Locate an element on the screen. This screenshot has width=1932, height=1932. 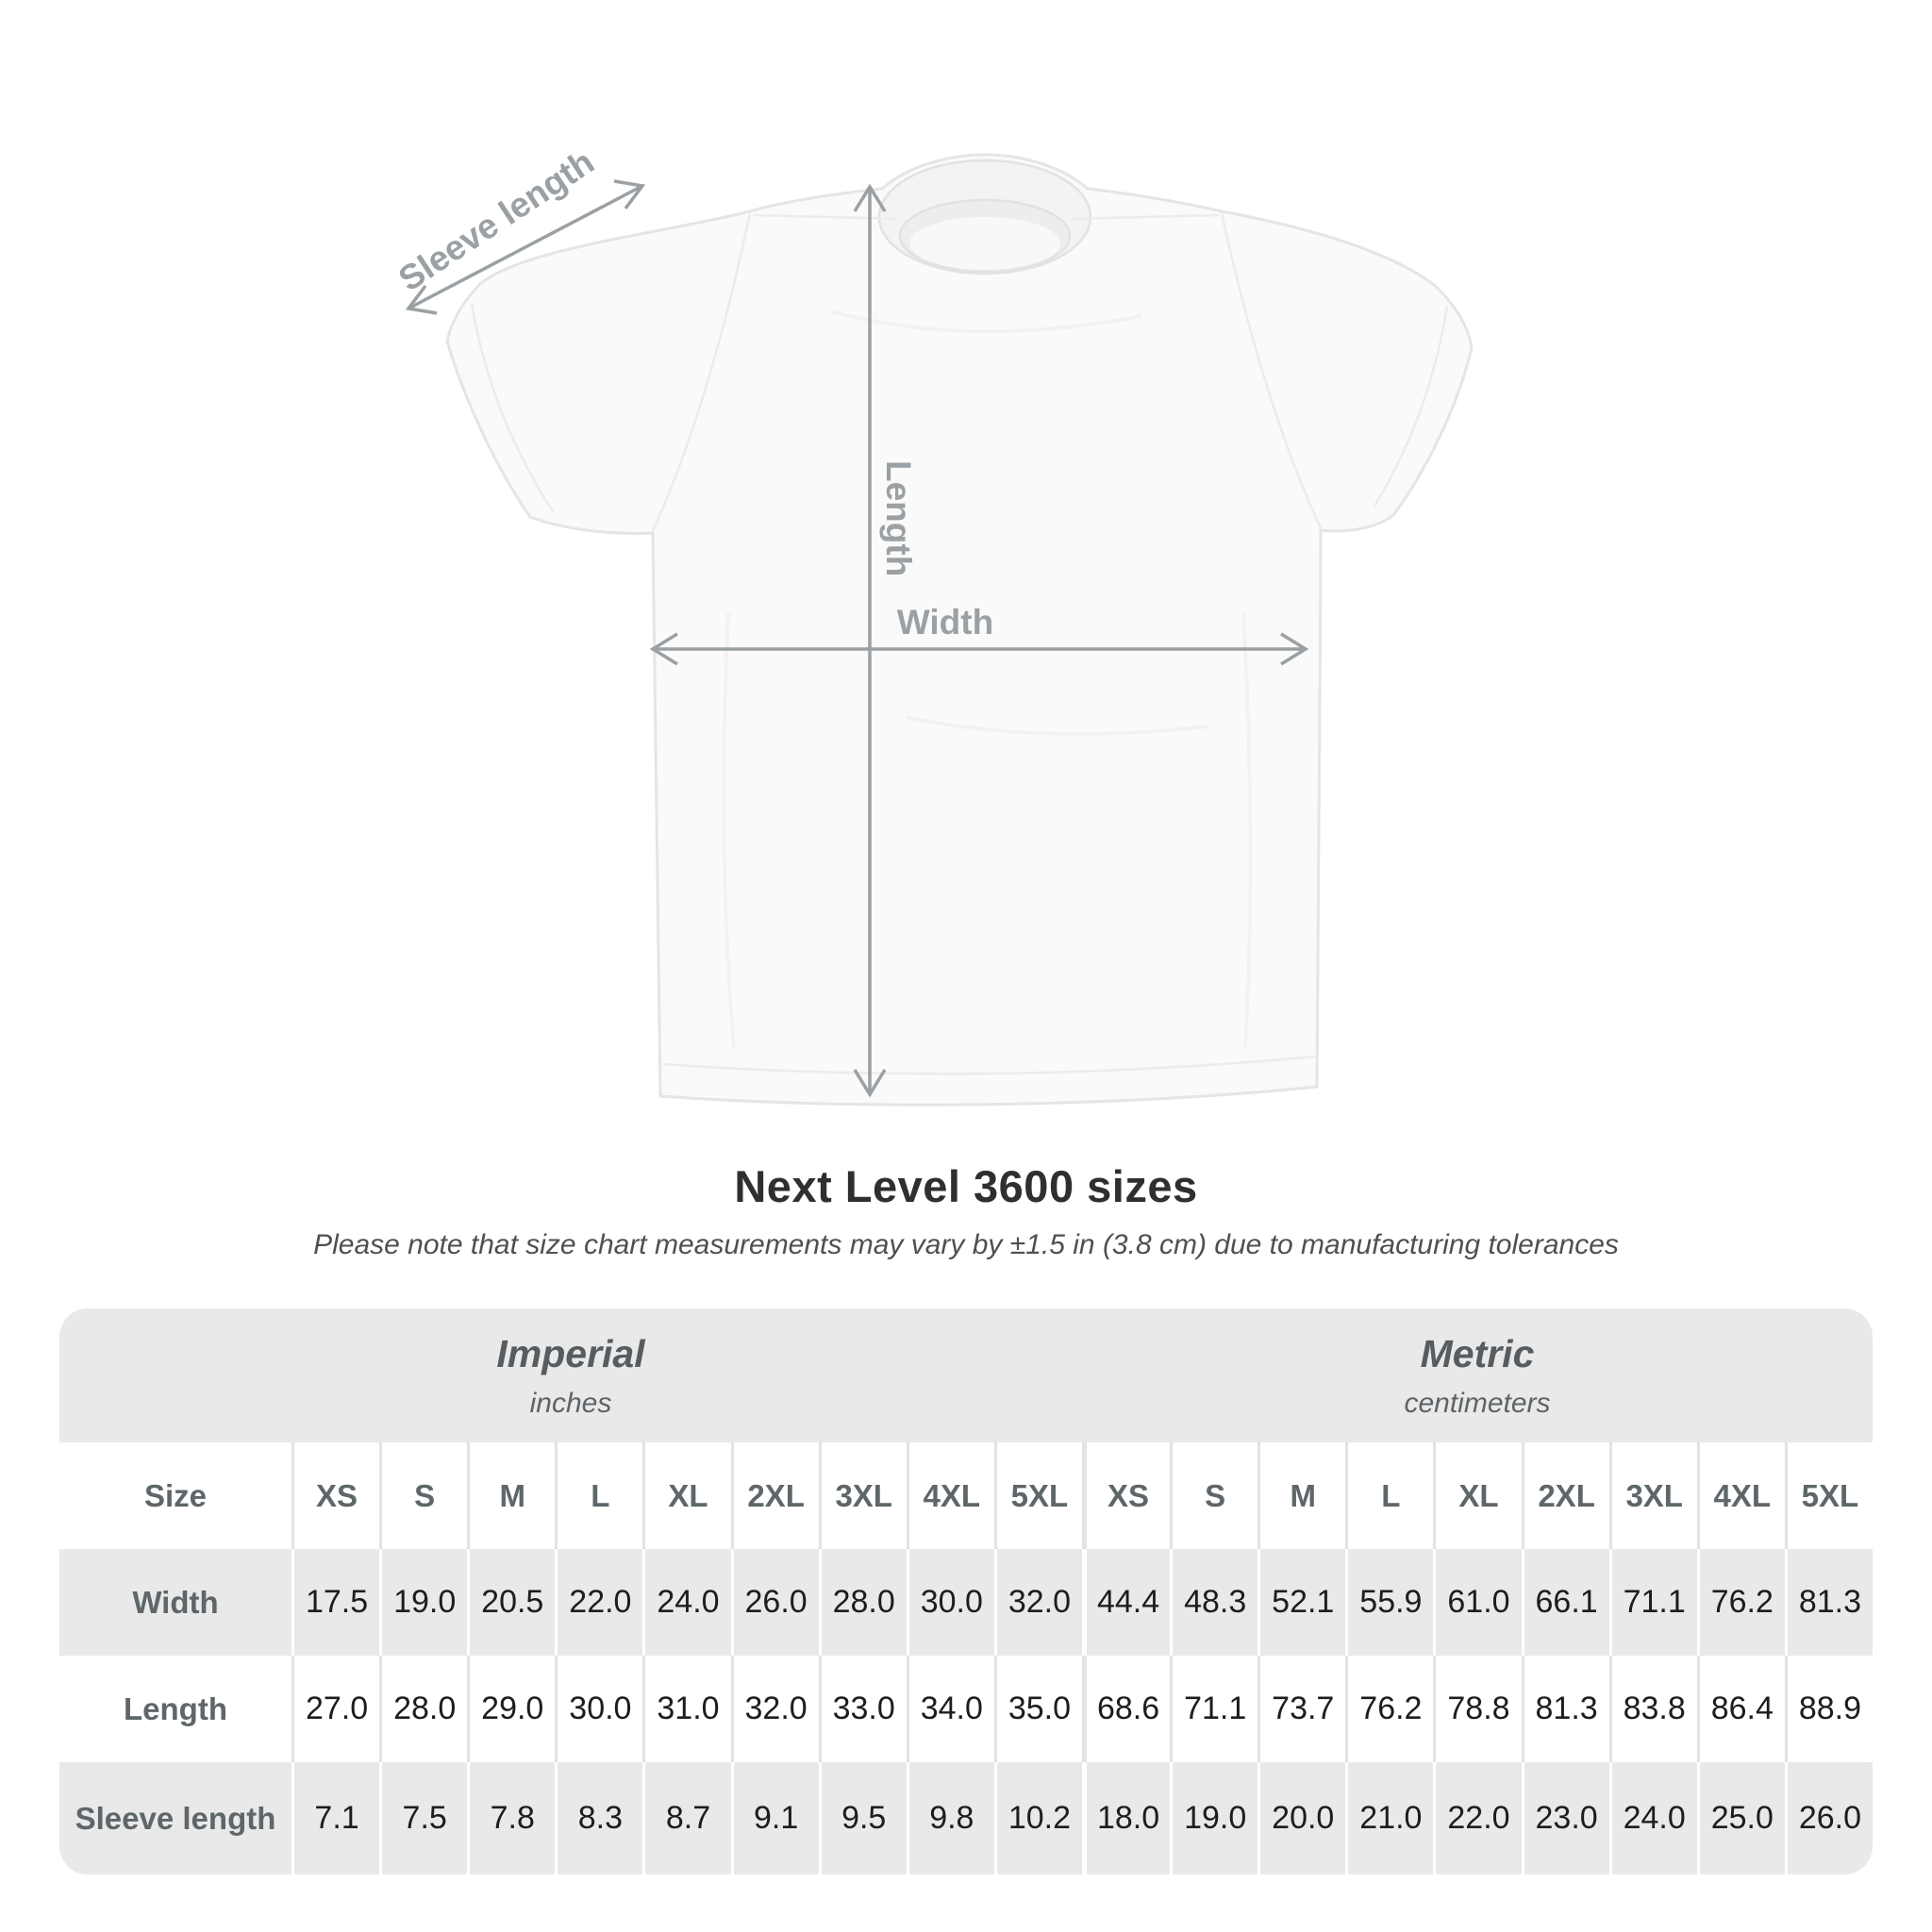
value-cell: 86.4 is located at coordinates (1741, 1709).